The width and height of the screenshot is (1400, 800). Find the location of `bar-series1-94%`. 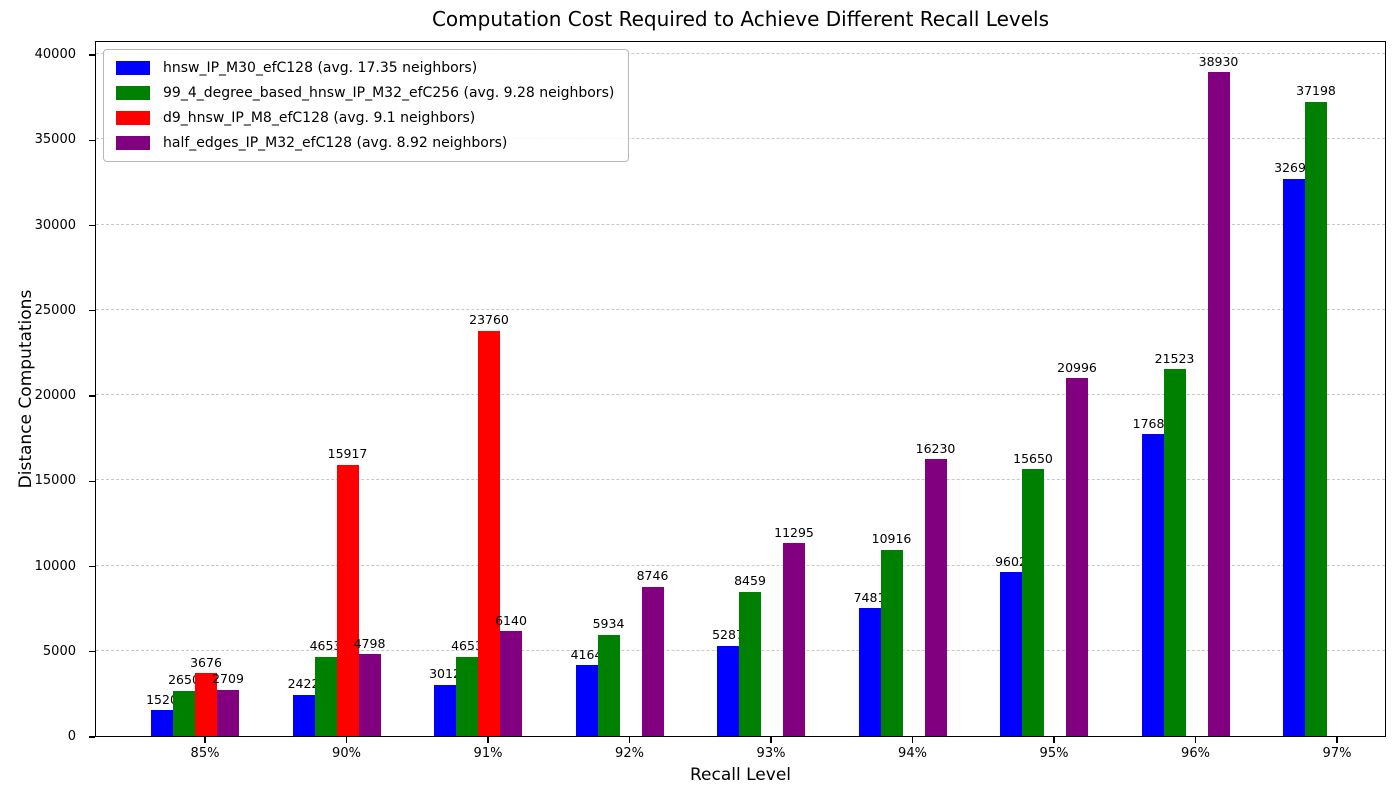

bar-series1-94% is located at coordinates (869, 672).